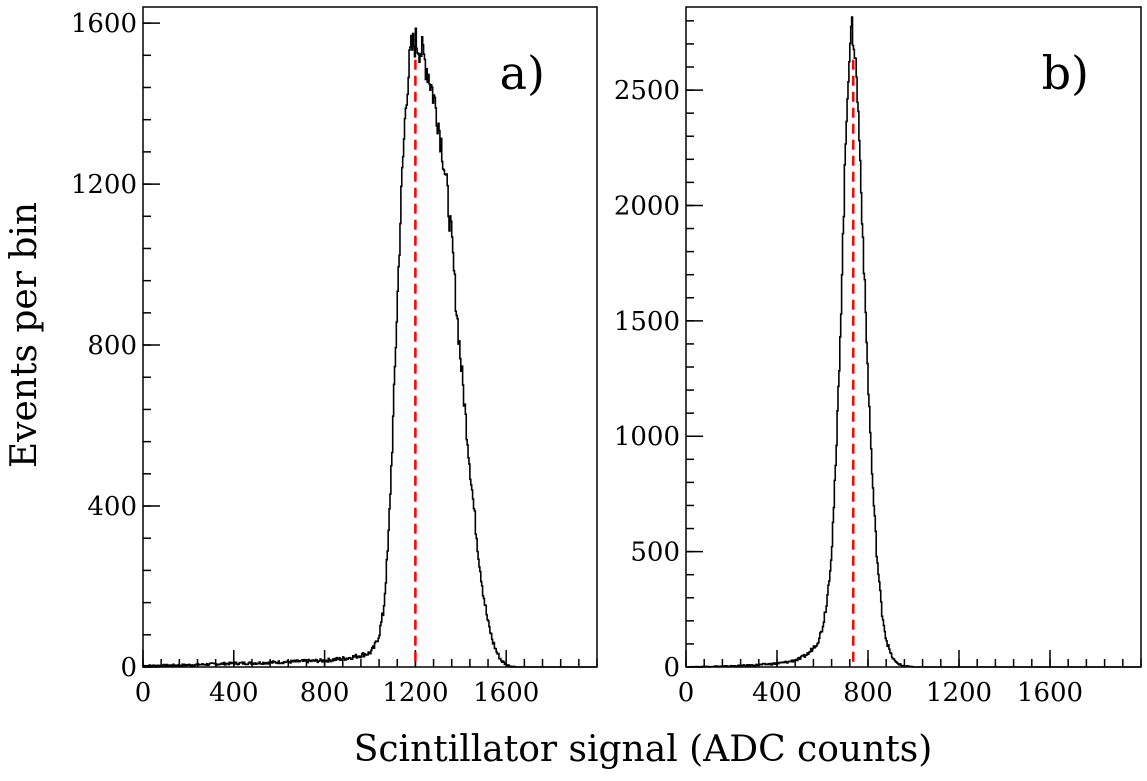 Image resolution: width=1147 pixels, height=781 pixels. I want to click on x-axis-title: Scintillator signal (ADC counts), so click(643, 749).